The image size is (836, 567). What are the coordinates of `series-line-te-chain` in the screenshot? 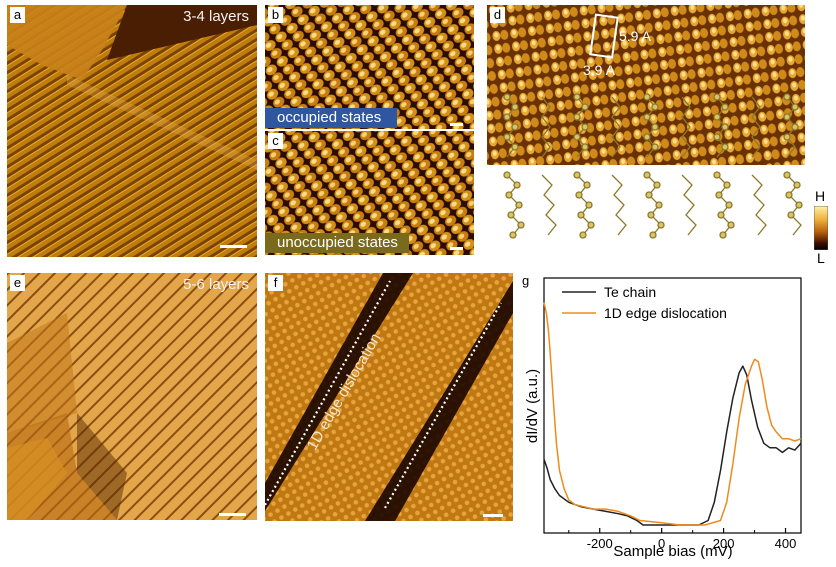 It's located at (672, 445).